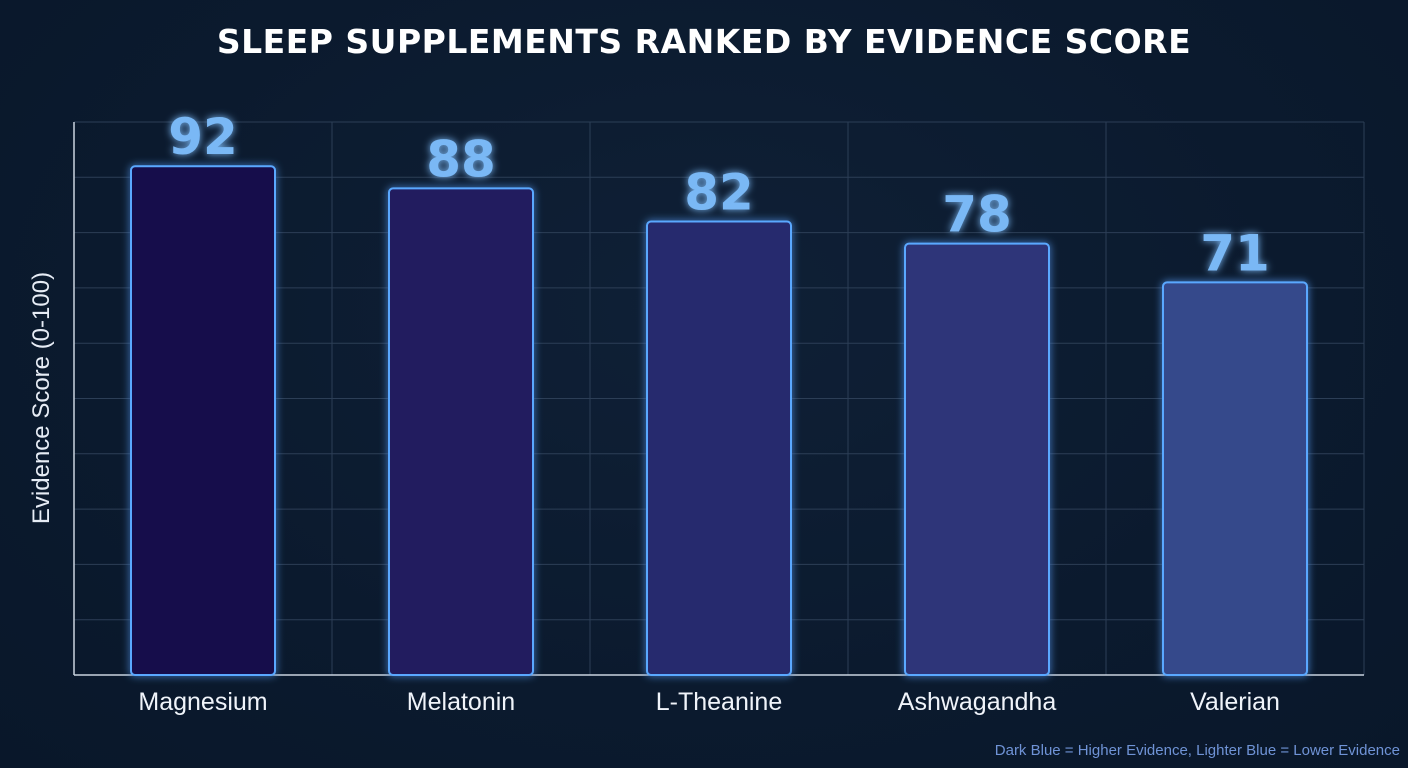 This screenshot has width=1408, height=768. I want to click on x-tick-label: Valerian, so click(1235, 702).